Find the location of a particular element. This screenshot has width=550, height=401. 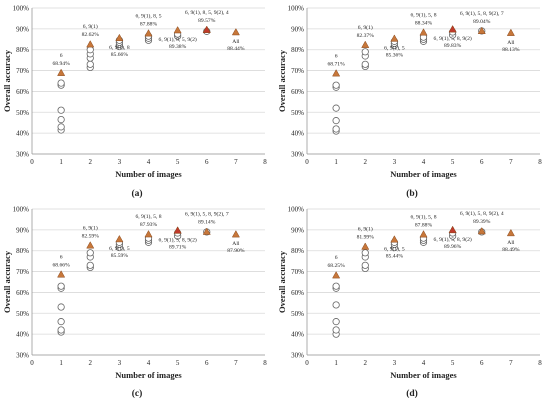

annotation-value: 68.71% is located at coordinates (337, 64).